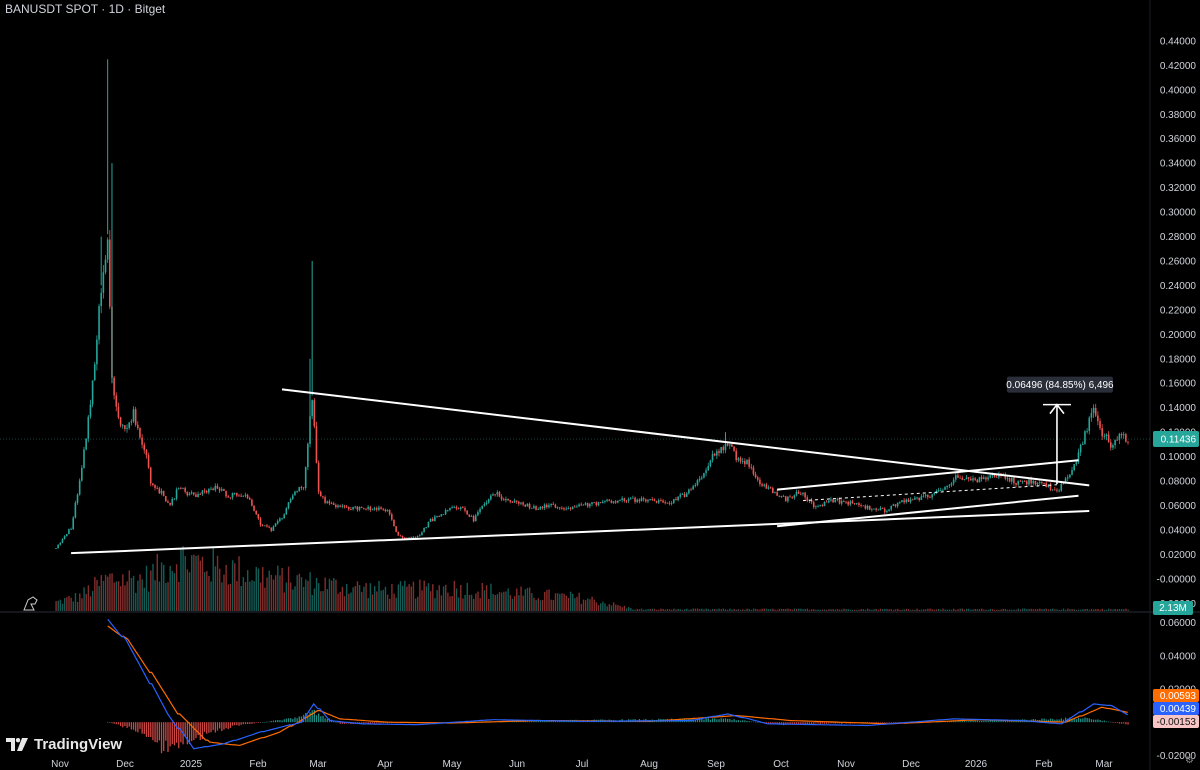  What do you see at coordinates (1189, 760) in the screenshot?
I see `settings-gear-icon: ⚙` at bounding box center [1189, 760].